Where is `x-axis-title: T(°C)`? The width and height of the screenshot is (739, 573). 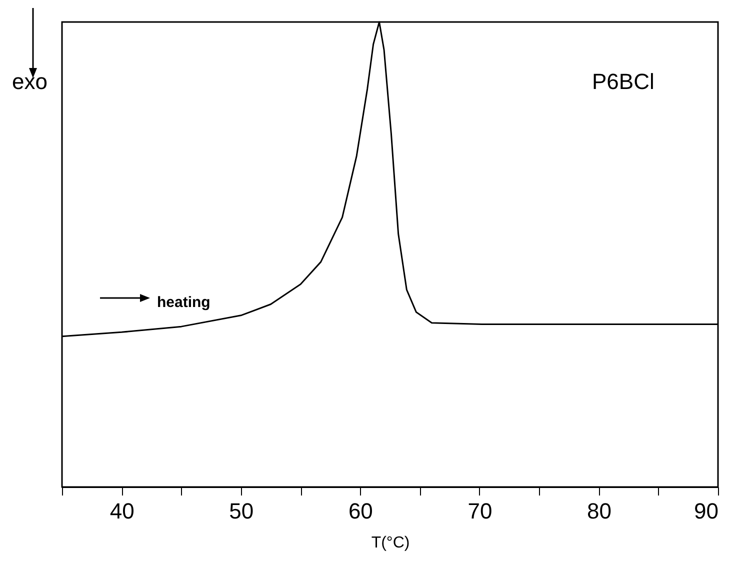
x-axis-title: T(°C) is located at coordinates (390, 543).